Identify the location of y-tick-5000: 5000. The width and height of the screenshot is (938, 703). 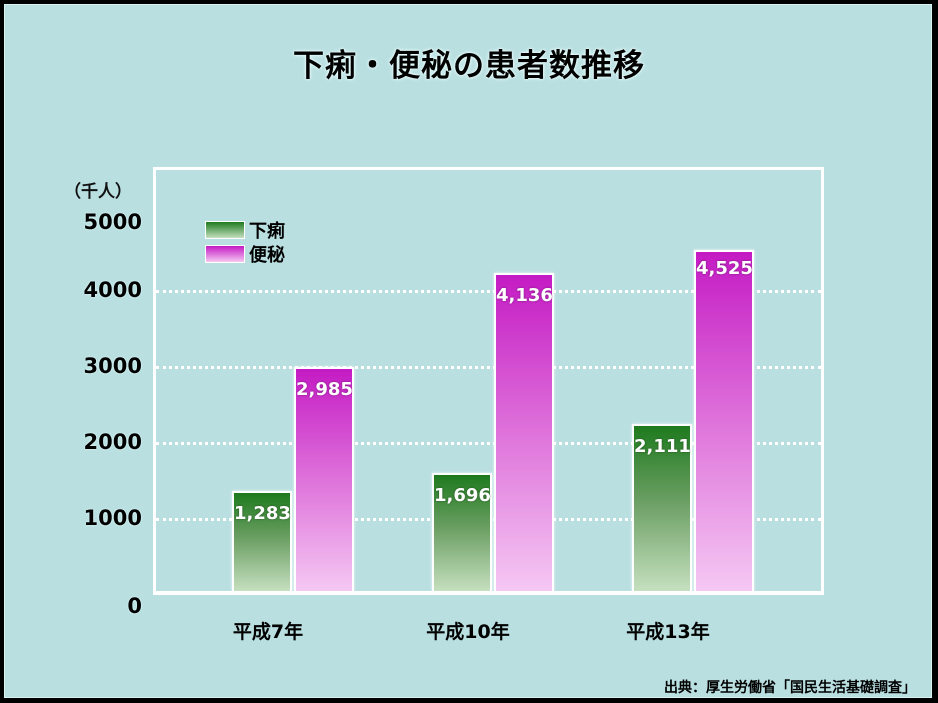
(112, 222).